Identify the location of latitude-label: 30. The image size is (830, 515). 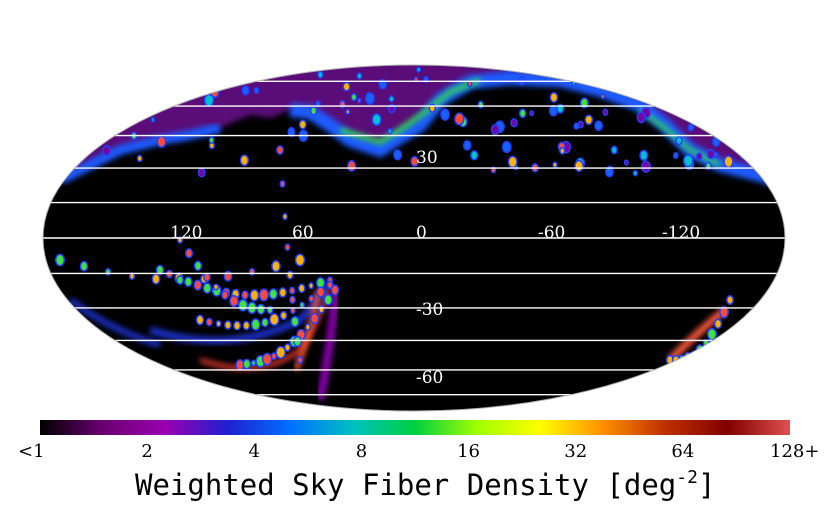
(427, 158).